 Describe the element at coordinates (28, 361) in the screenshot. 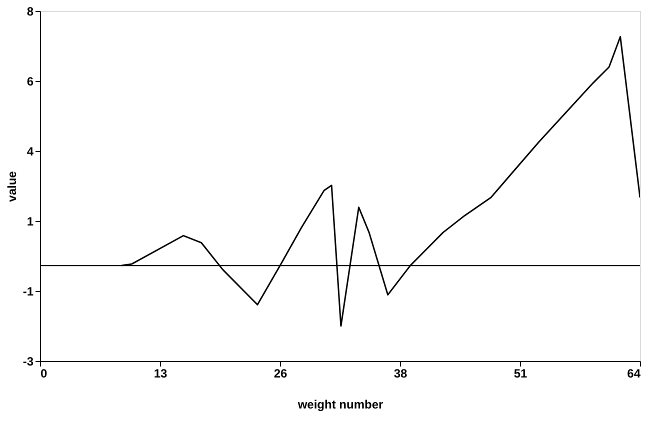

I see `y-tick-label: -3` at that location.